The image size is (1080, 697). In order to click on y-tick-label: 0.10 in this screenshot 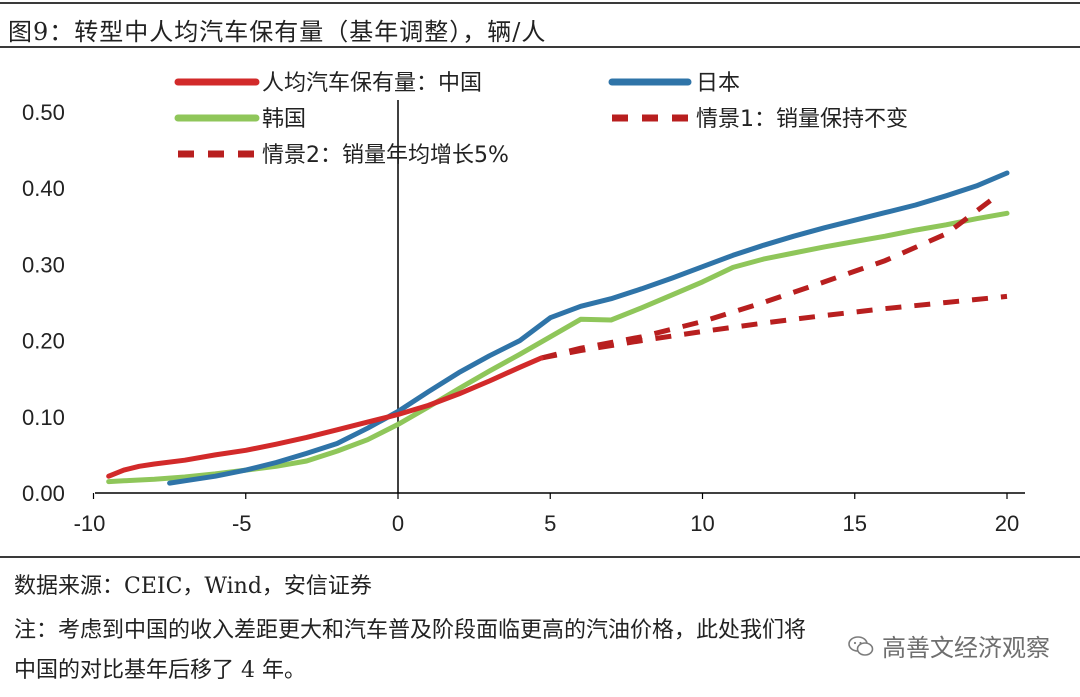, I will do `click(43, 417)`.